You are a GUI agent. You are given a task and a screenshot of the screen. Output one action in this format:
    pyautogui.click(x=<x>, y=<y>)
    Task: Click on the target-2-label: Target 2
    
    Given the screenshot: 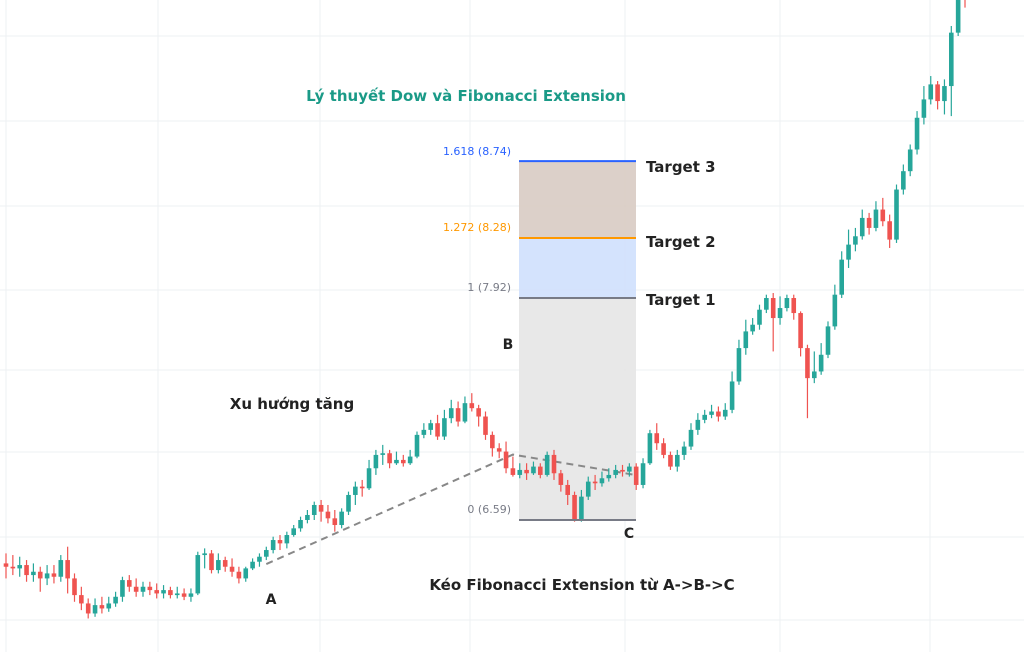 What is the action you would take?
    pyautogui.click(x=681, y=242)
    